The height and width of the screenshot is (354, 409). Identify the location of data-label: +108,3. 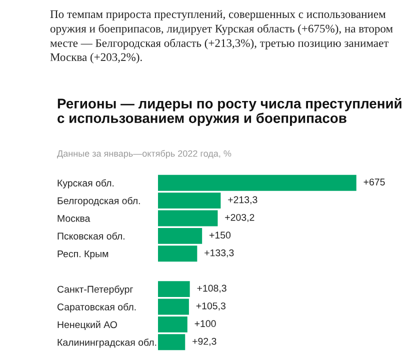
(211, 288).